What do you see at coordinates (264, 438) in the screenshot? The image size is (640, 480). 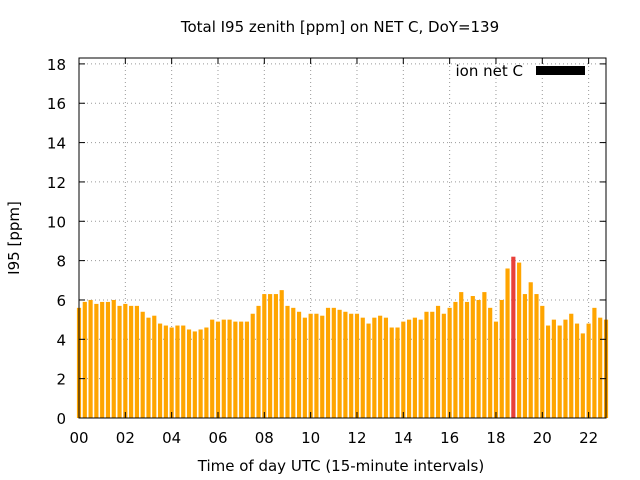 I see `x-tick-label: 08` at bounding box center [264, 438].